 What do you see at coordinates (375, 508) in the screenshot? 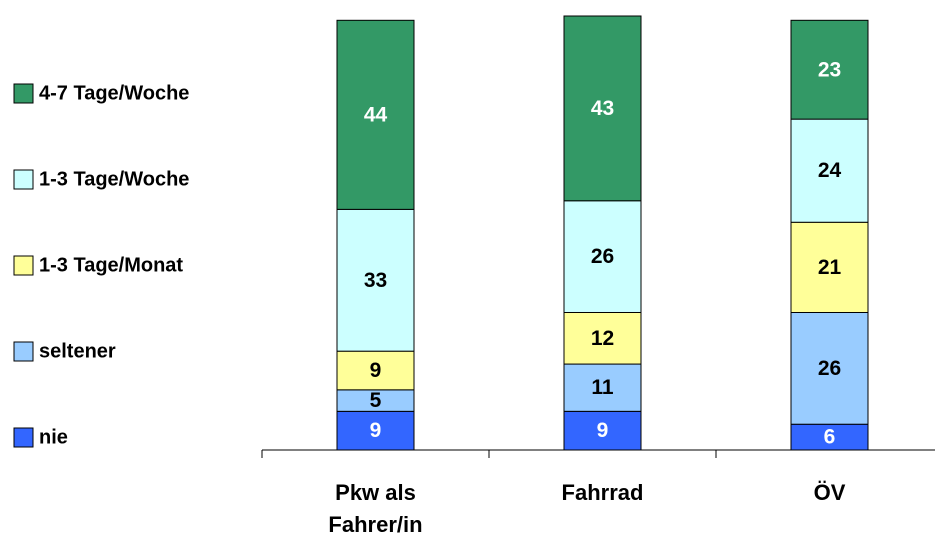
I see `x-tick-label: Pkw als Fahrer/in` at bounding box center [375, 508].